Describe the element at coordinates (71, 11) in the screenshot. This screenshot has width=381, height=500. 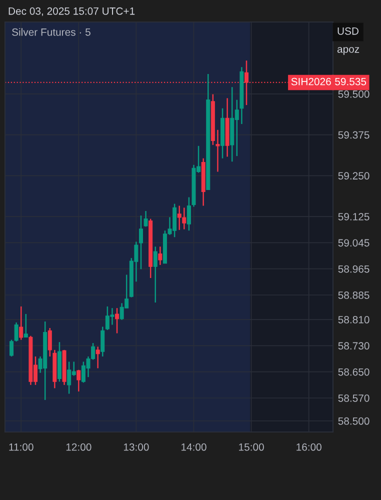
I see `text: Dec 03, 2025 15:07 UTC+1` at that location.